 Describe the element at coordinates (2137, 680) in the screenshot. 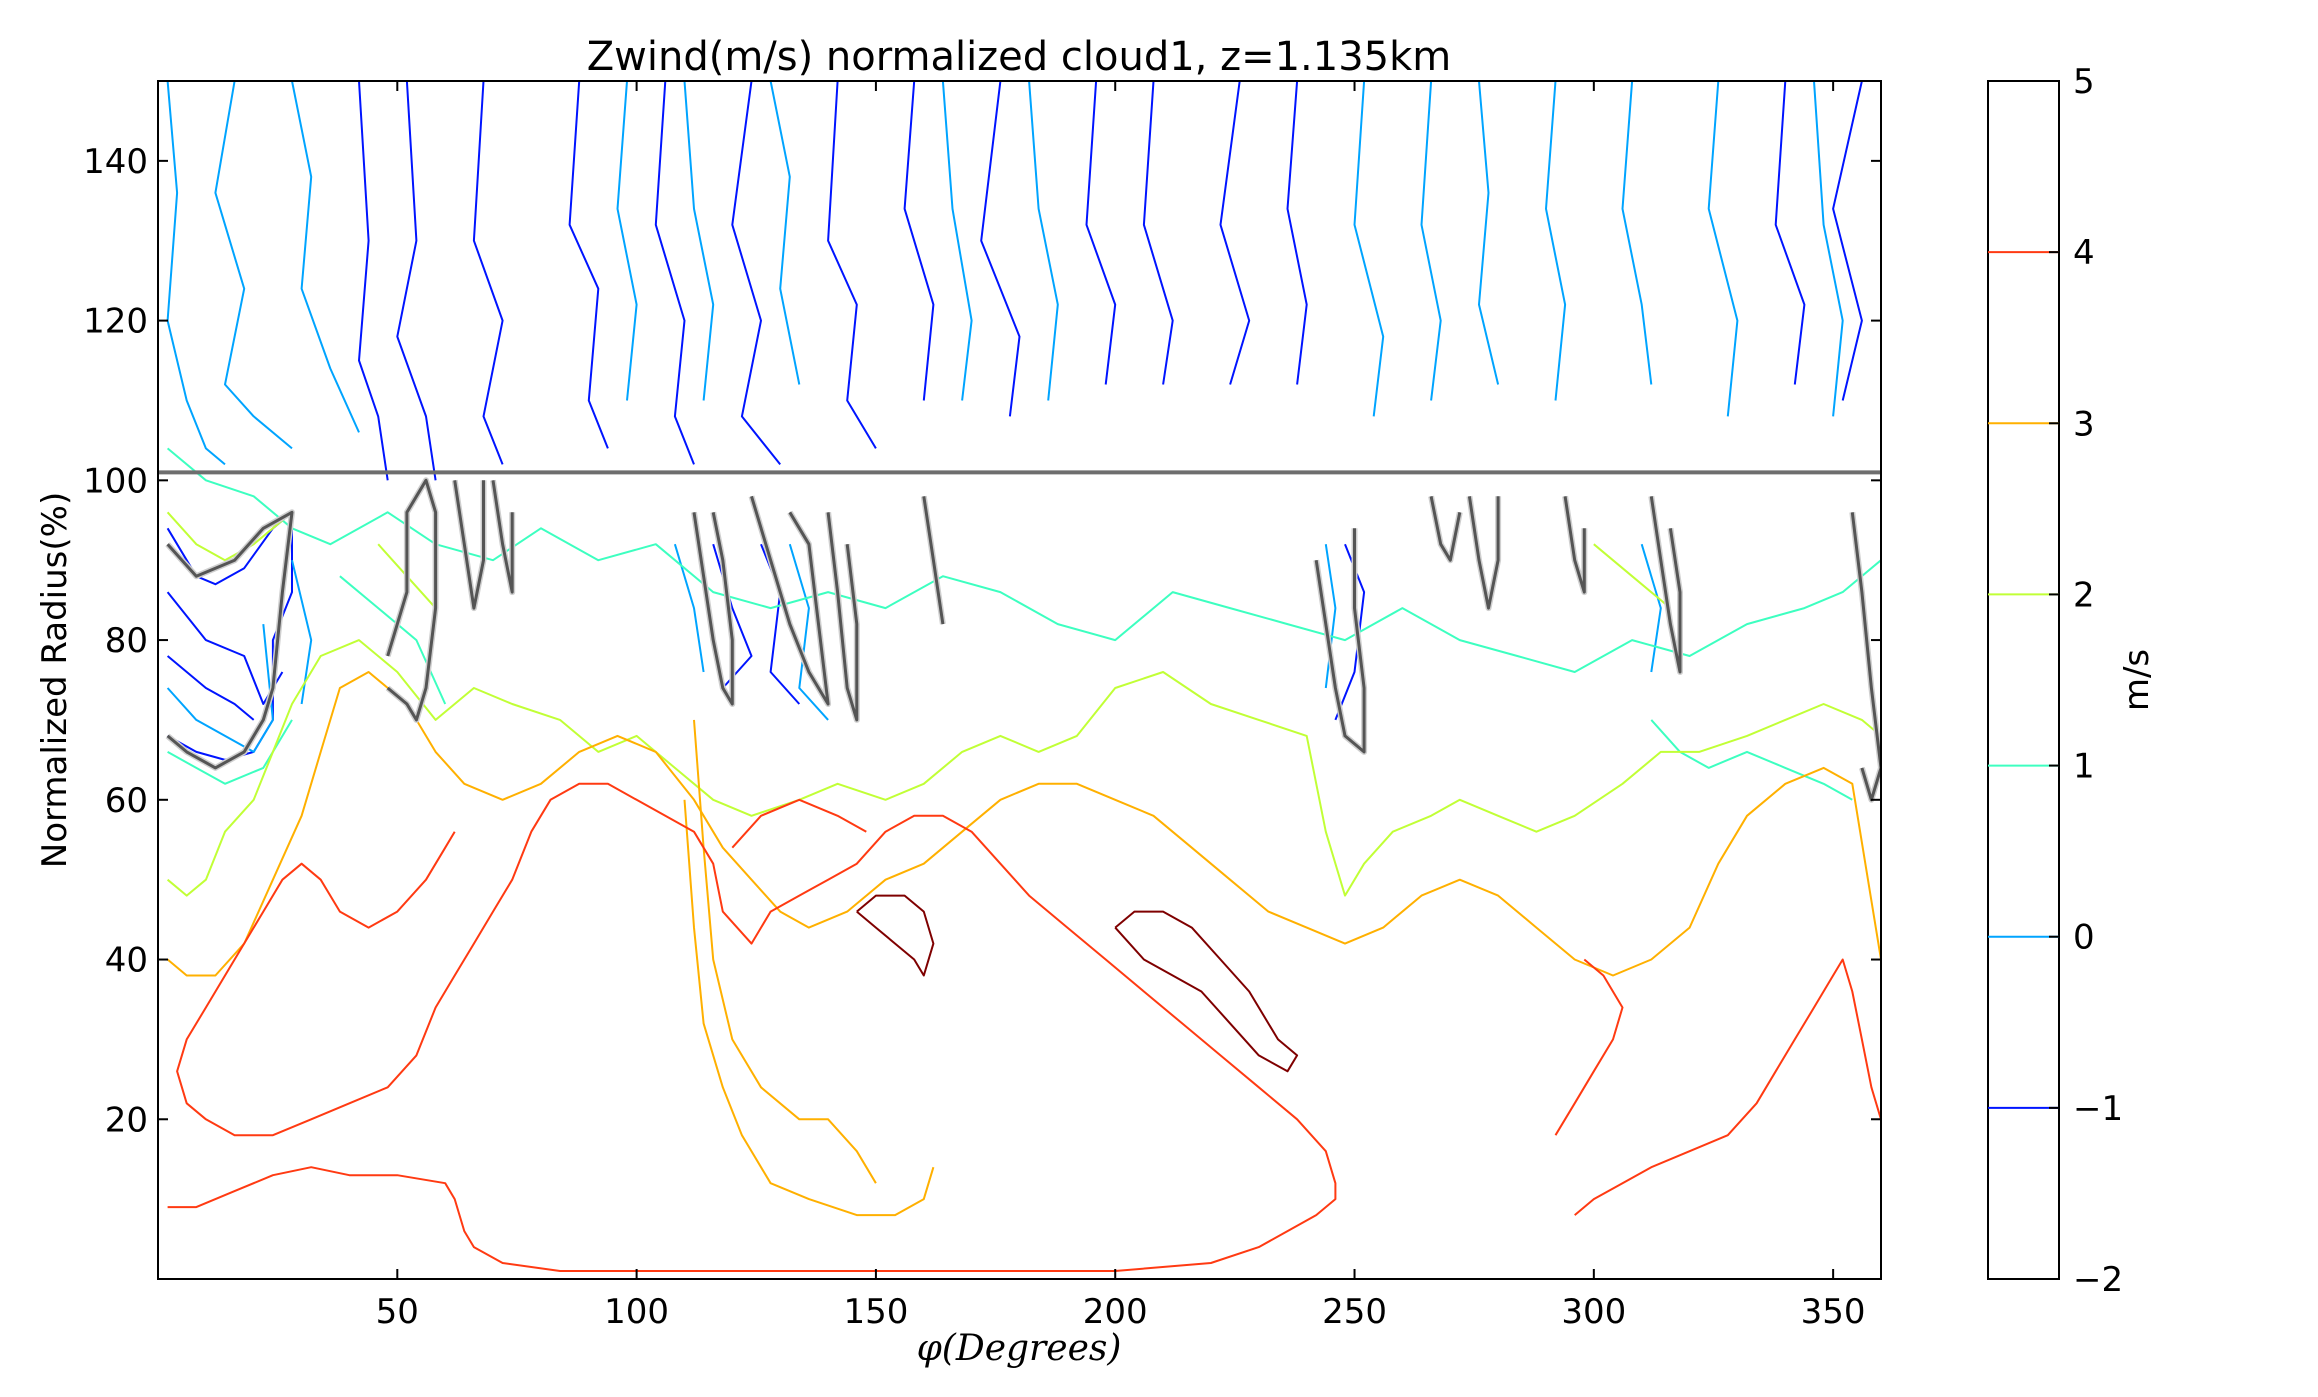

I see `colorbar-label: m/s` at that location.